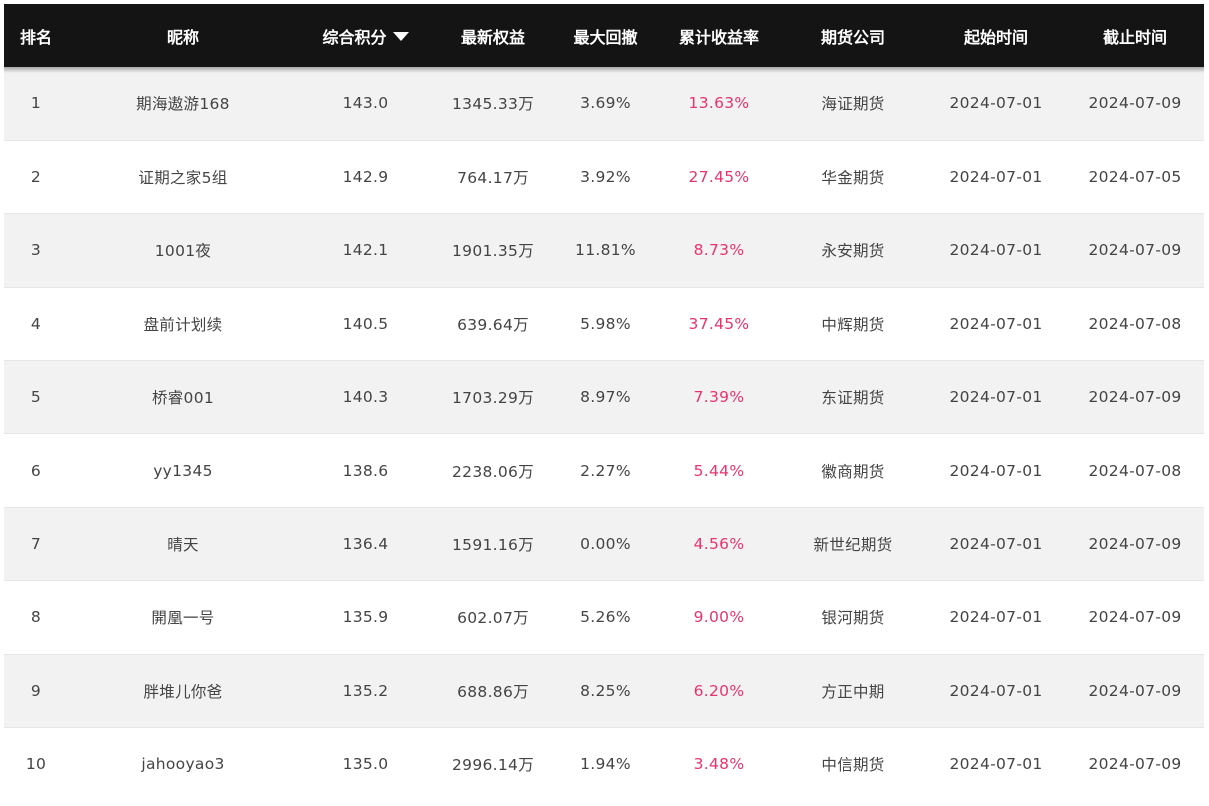 Image resolution: width=1209 pixels, height=806 pixels. I want to click on nickname-cell: 晴天, so click(183, 543).